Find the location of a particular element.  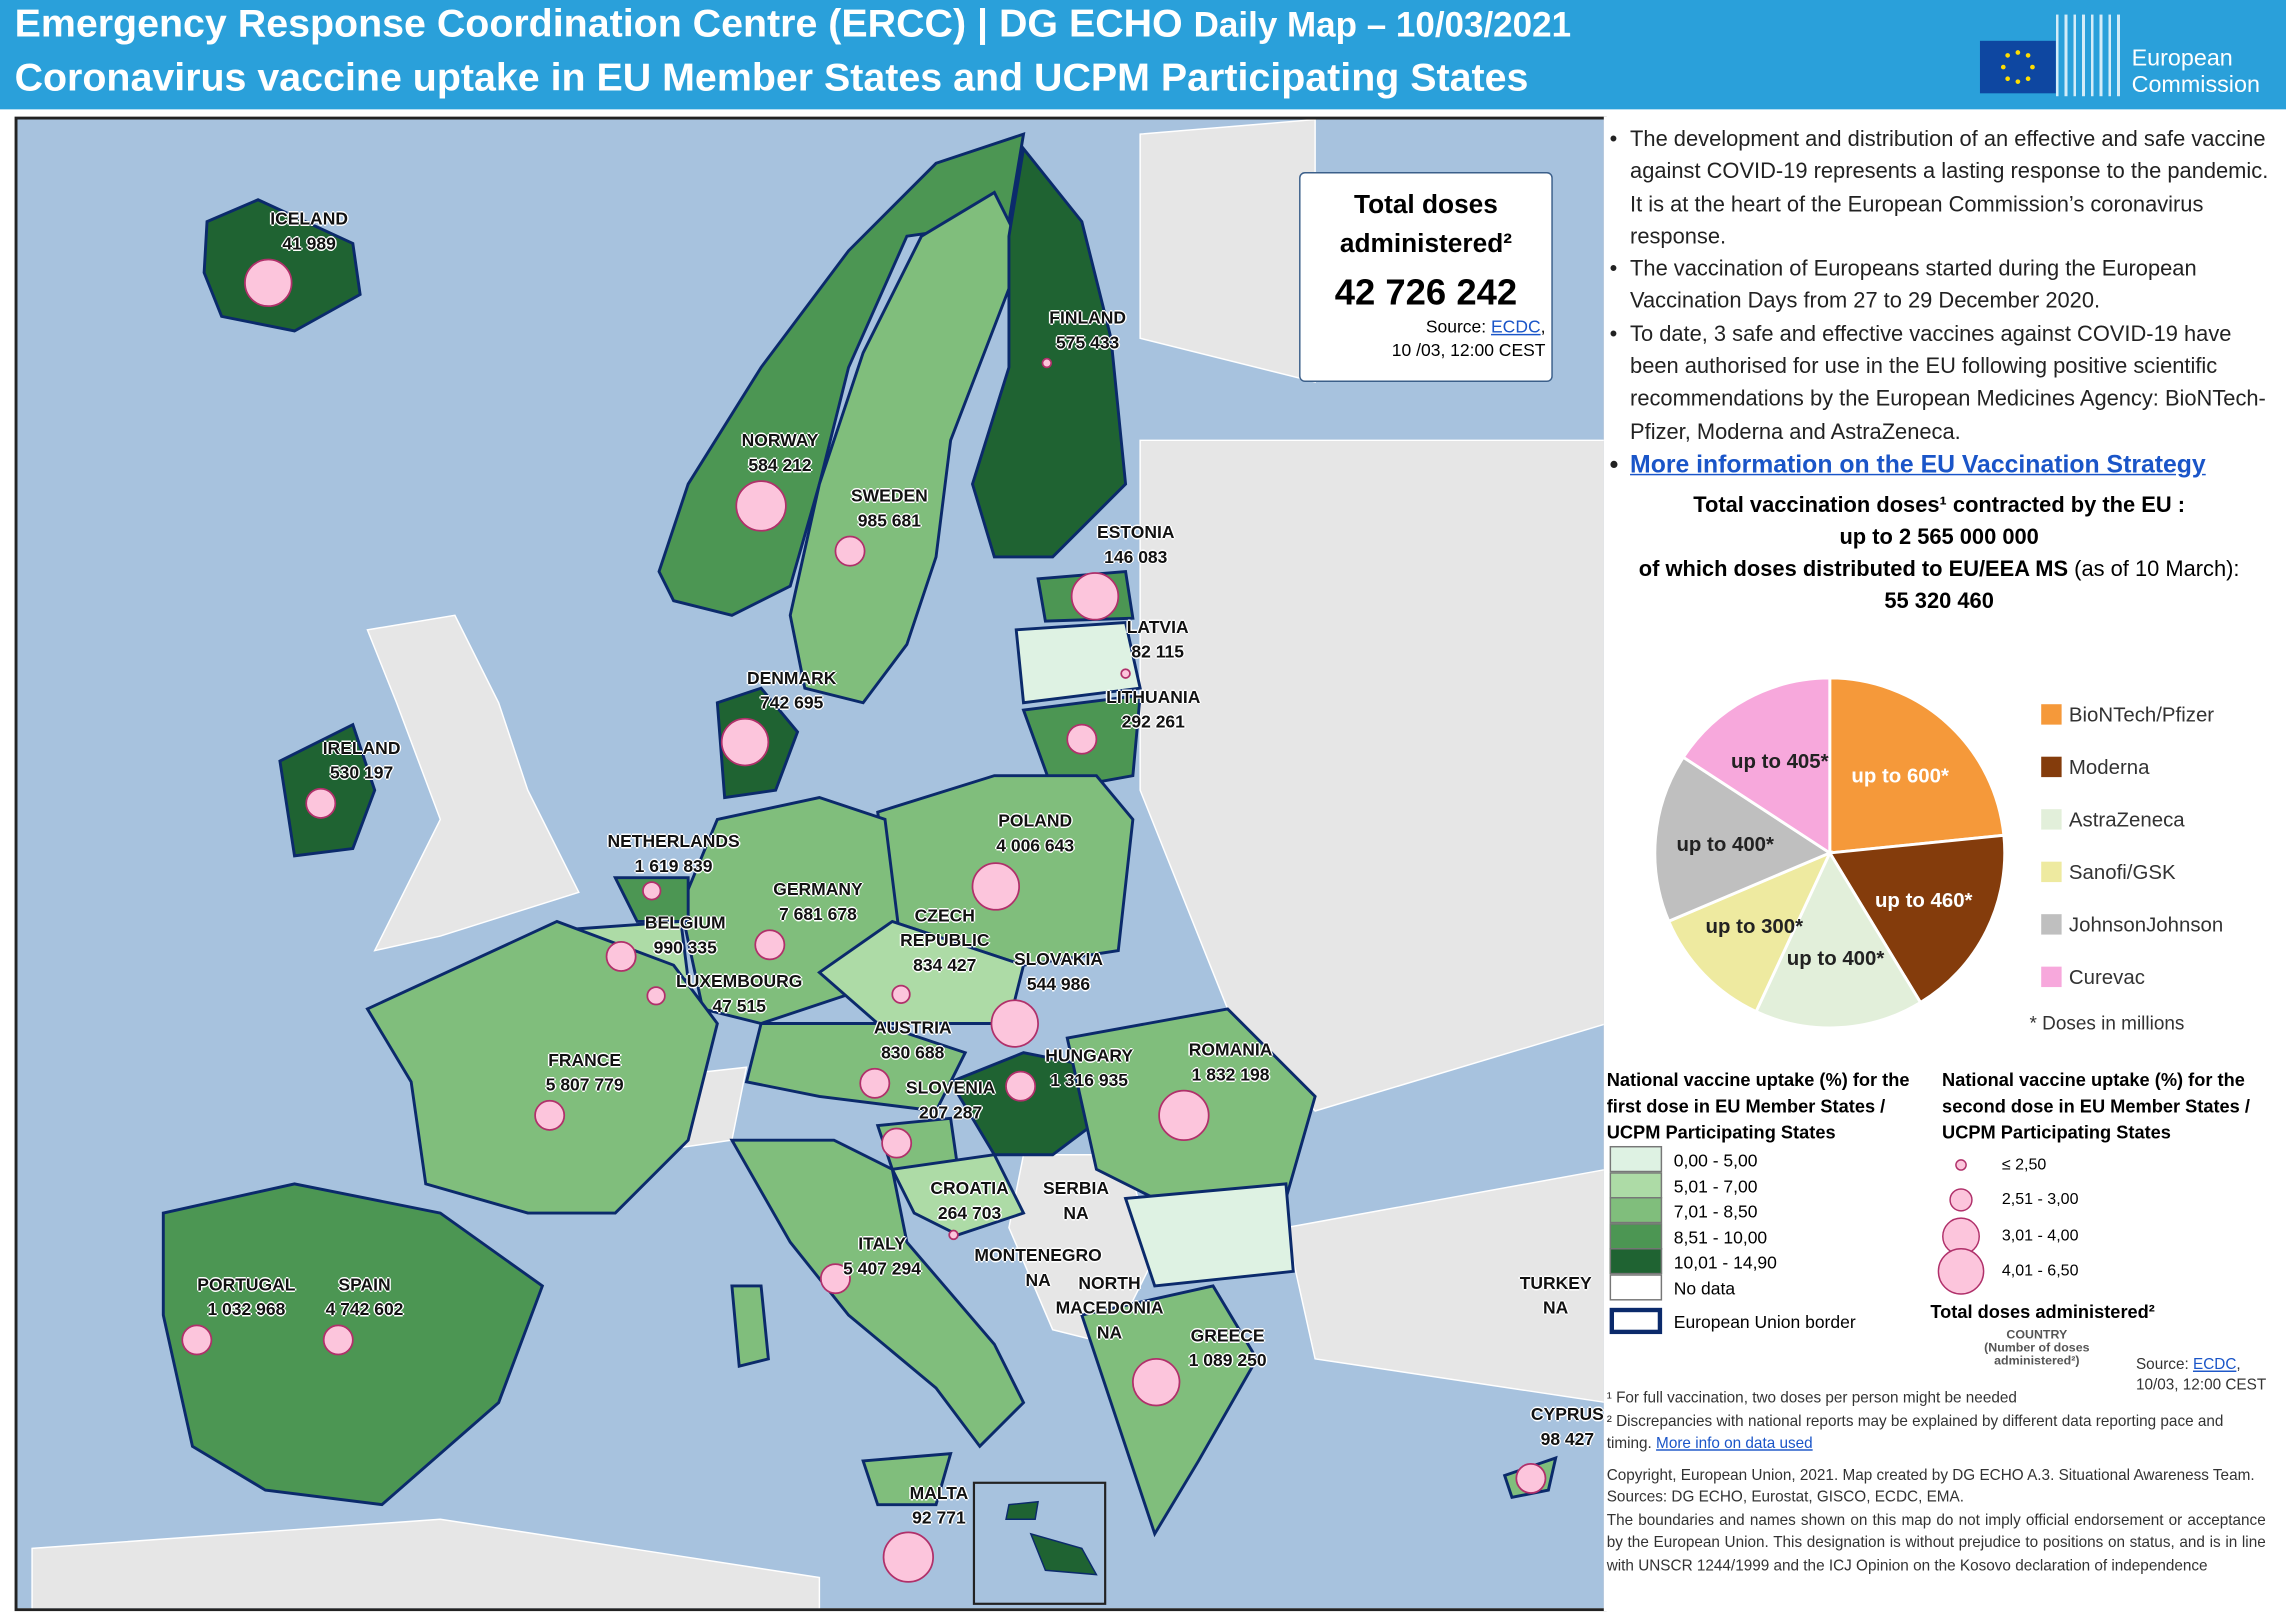

total-doses-source: Source: ECDC, 10 /03, 12:00 CEST is located at coordinates (1426, 338).